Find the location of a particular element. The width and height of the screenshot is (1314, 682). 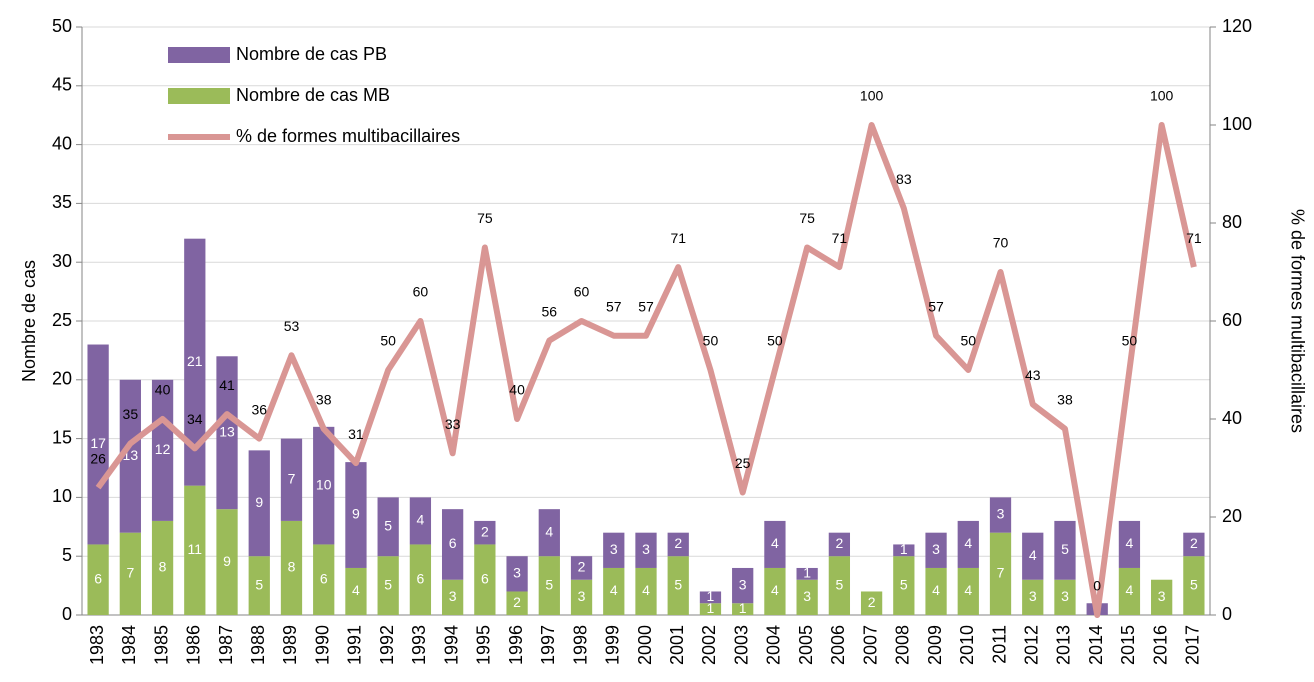

y-tick-label: 15 is located at coordinates (62, 437).